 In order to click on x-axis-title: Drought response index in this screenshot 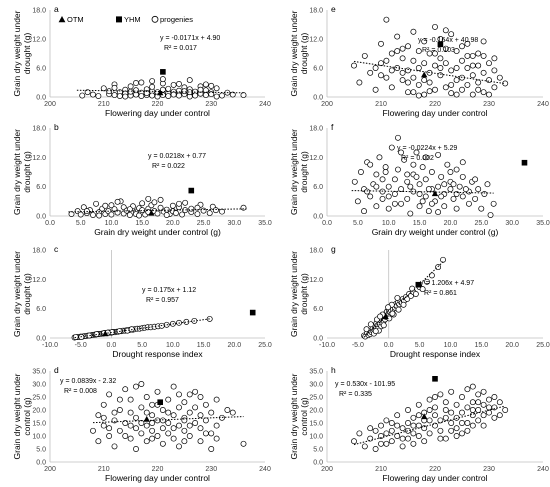, I will do `click(157, 354)`.